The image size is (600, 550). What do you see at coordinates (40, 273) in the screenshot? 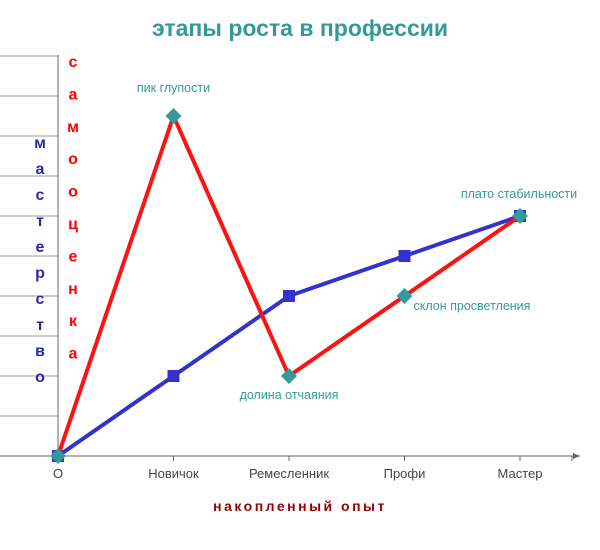
I see `axis-label-letter: р` at bounding box center [40, 273].